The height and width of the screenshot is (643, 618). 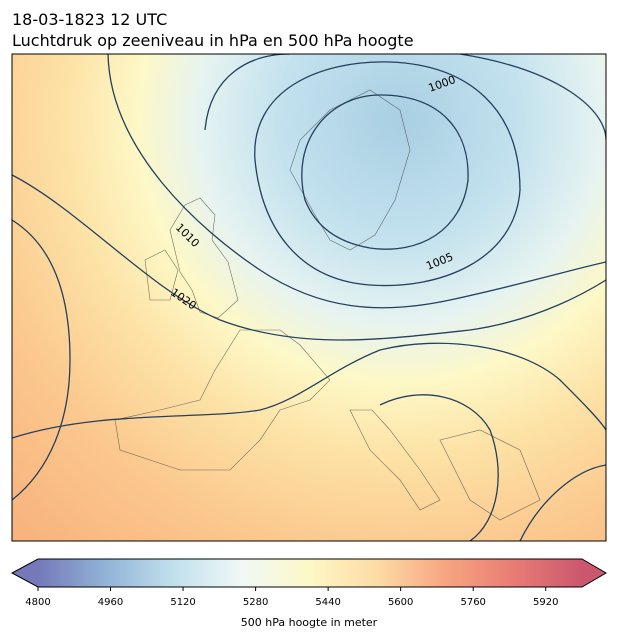 I want to click on colorbar-tick-label: 5600, so click(x=400, y=602).